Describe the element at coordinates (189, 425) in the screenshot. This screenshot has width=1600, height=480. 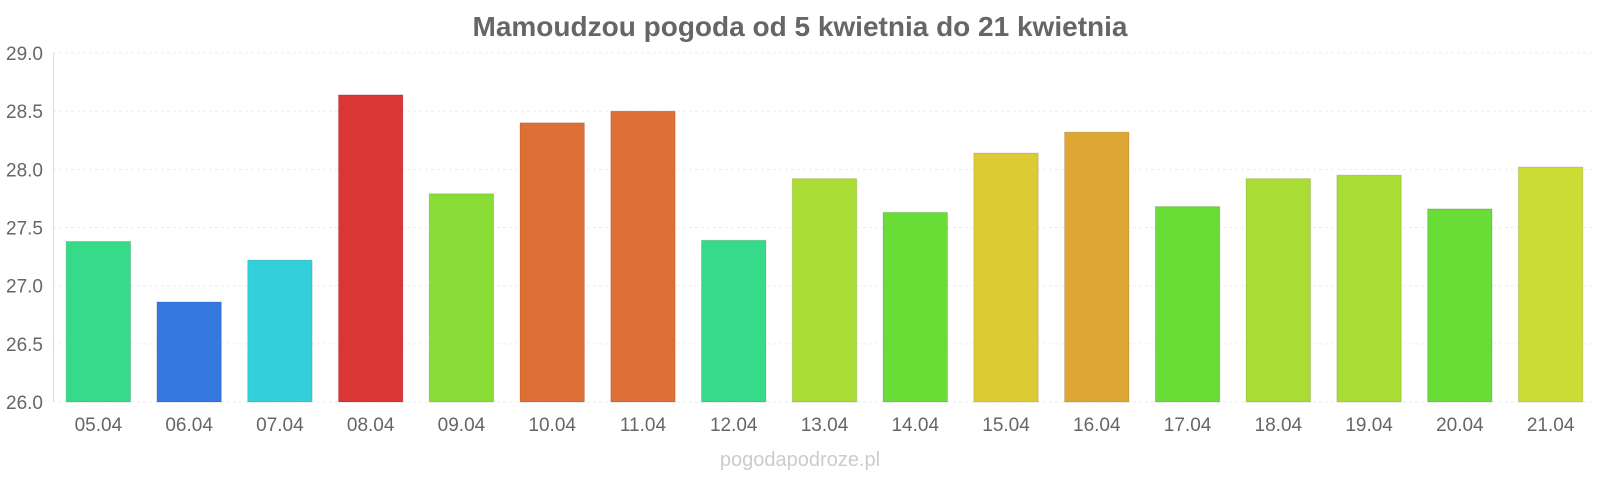
I see `x-tick-label: 06.04` at that location.